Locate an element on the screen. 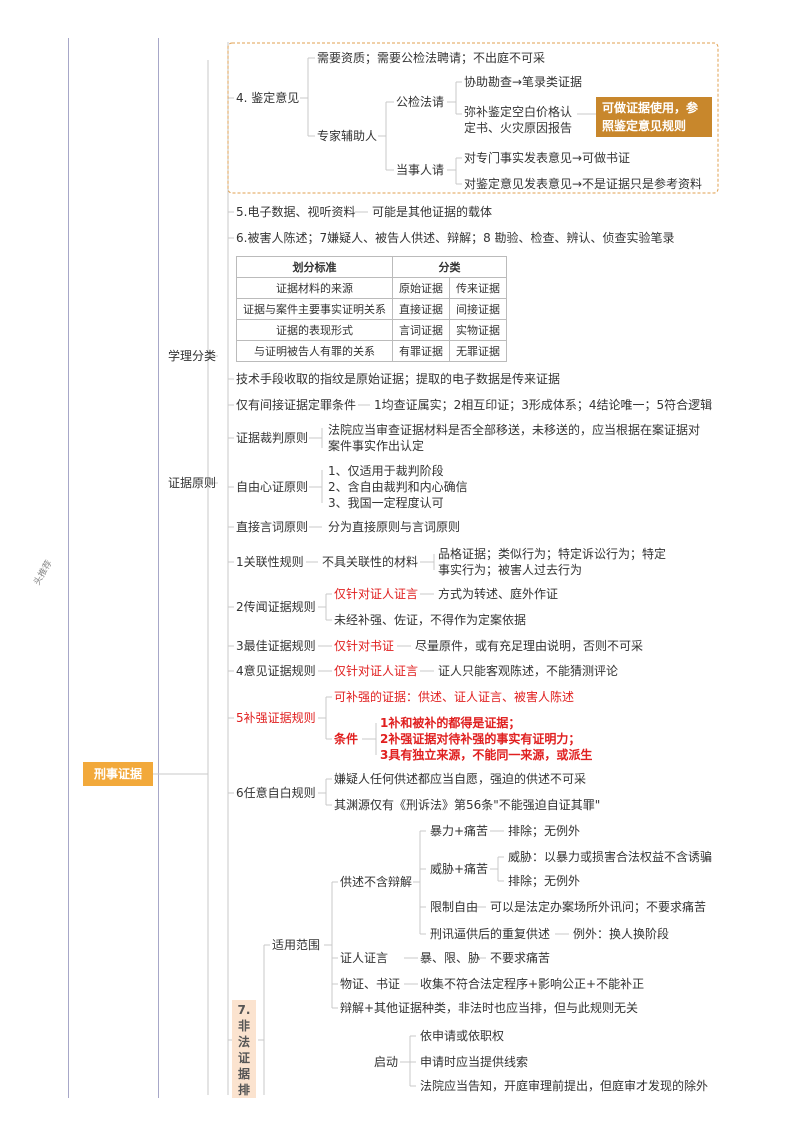 Image resolution: width=800 pixels, height=1132 pixels. feifa-zhengren-a: 暴、限、胁 is located at coordinates (450, 958).